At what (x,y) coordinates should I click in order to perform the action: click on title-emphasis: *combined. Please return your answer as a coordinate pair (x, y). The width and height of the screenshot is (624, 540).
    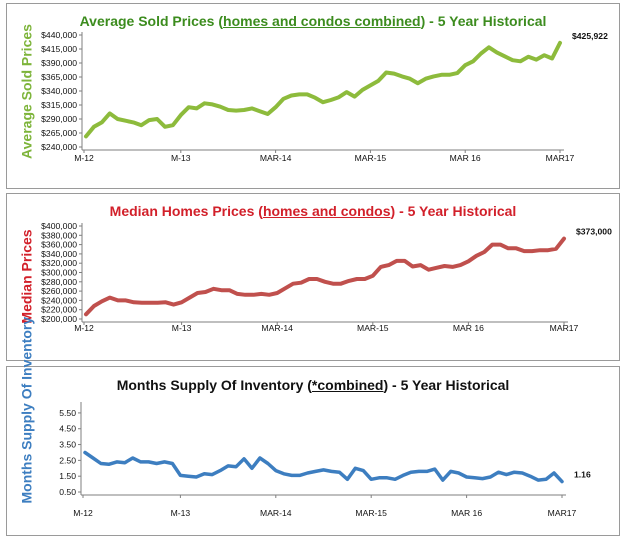
    Looking at the image, I should click on (347, 385).